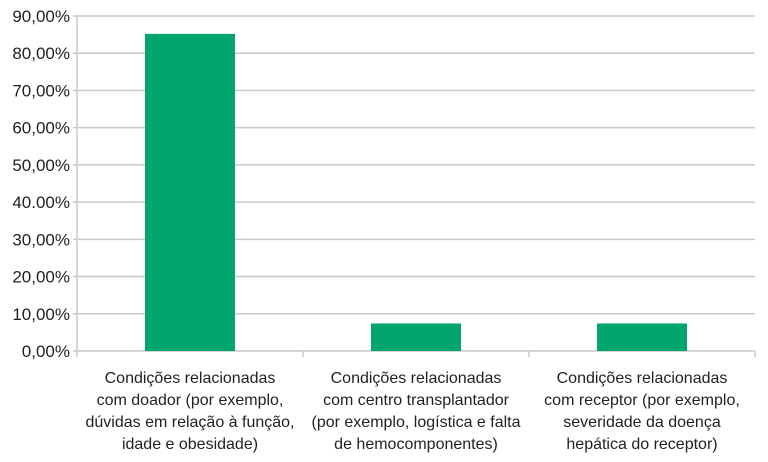 Image resolution: width=768 pixels, height=462 pixels. What do you see at coordinates (41, 202) in the screenshot?
I see `y-tick-label: 40.00%` at bounding box center [41, 202].